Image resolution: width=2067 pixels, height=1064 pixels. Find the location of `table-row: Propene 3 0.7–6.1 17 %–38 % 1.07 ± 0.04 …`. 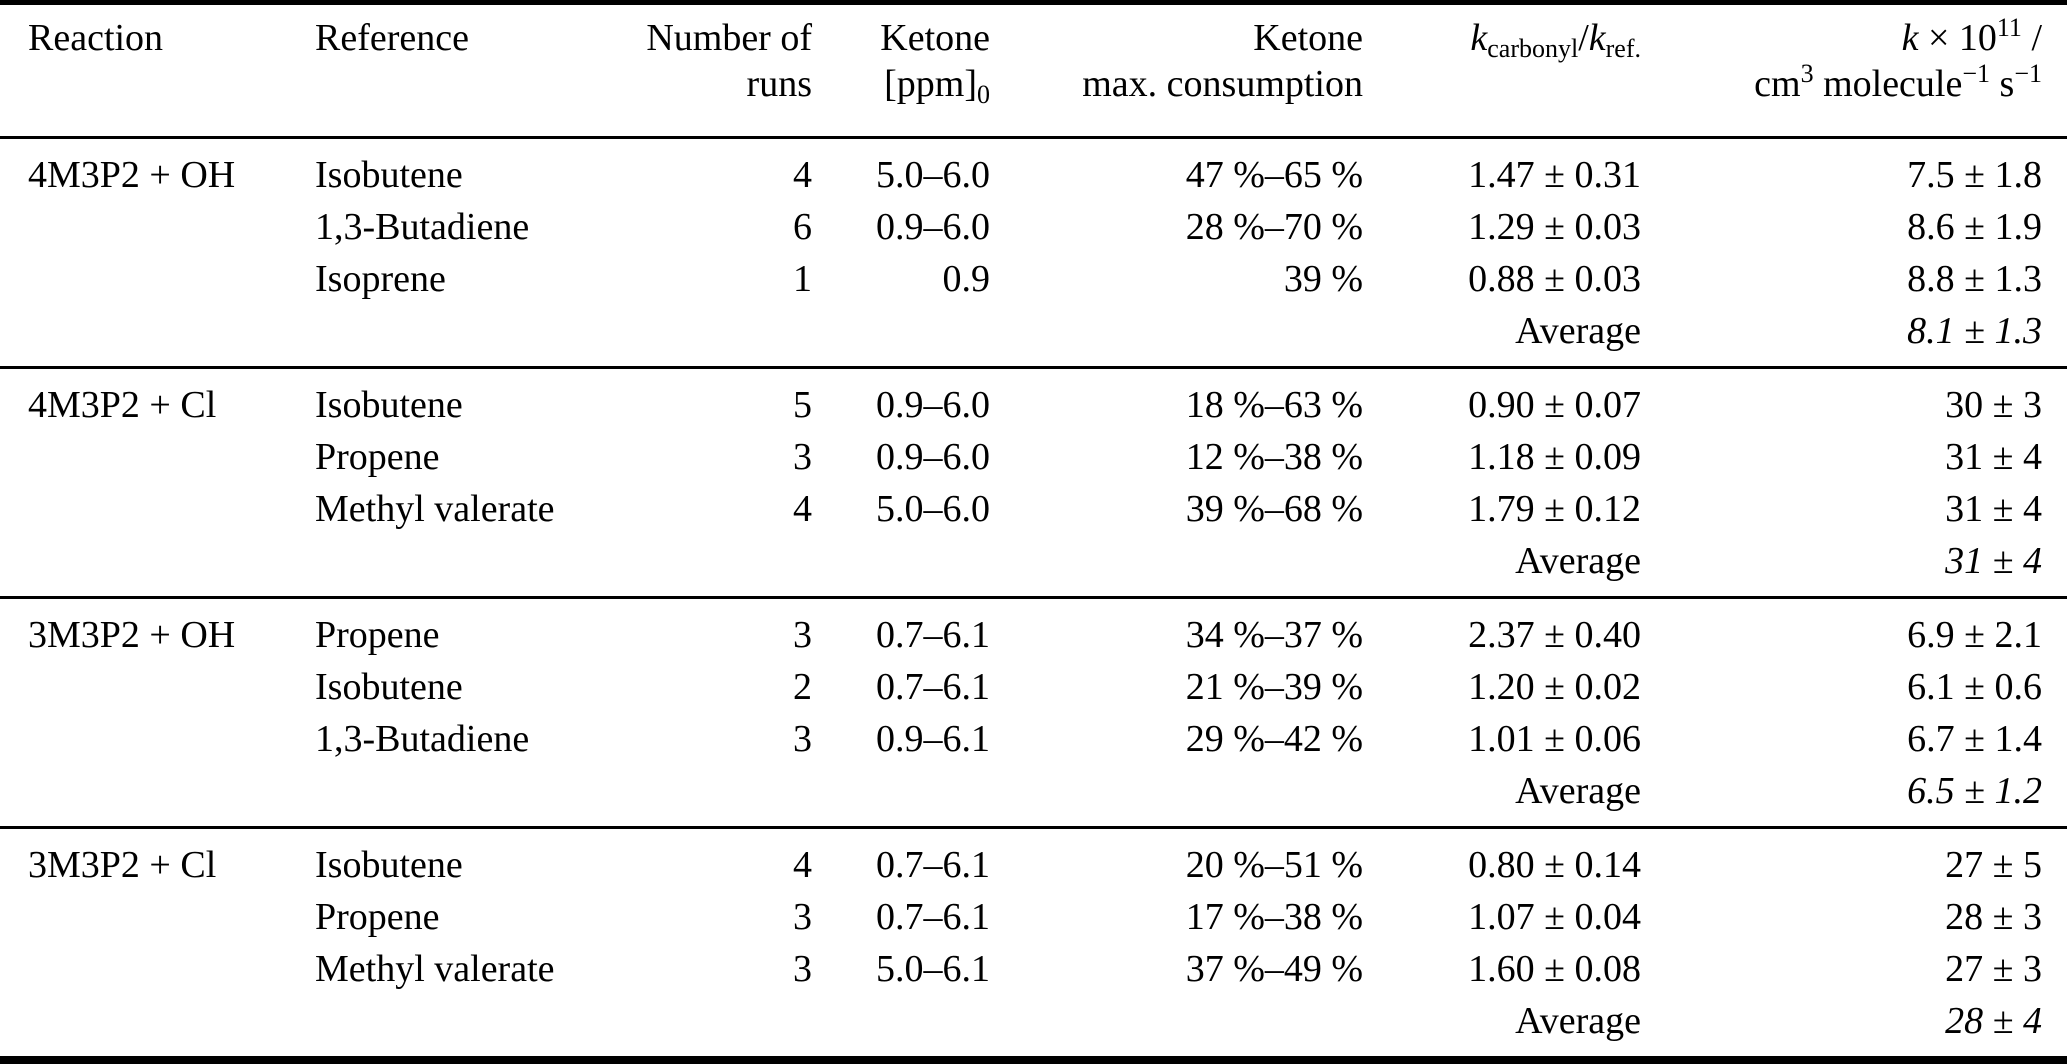

table-row: Propene 3 0.7–6.1 17 %–38 % 1.07 ± 0.04 … is located at coordinates (1033, 917).